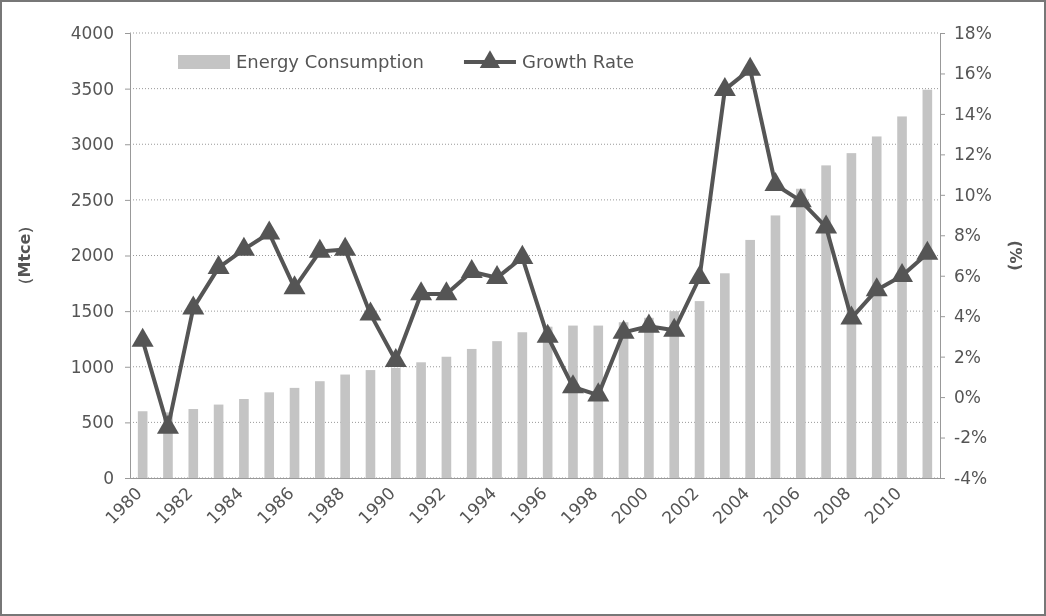 This screenshot has width=1046, height=616. Describe the element at coordinates (92, 144) in the screenshot. I see `y-tick-label: 3000` at that location.